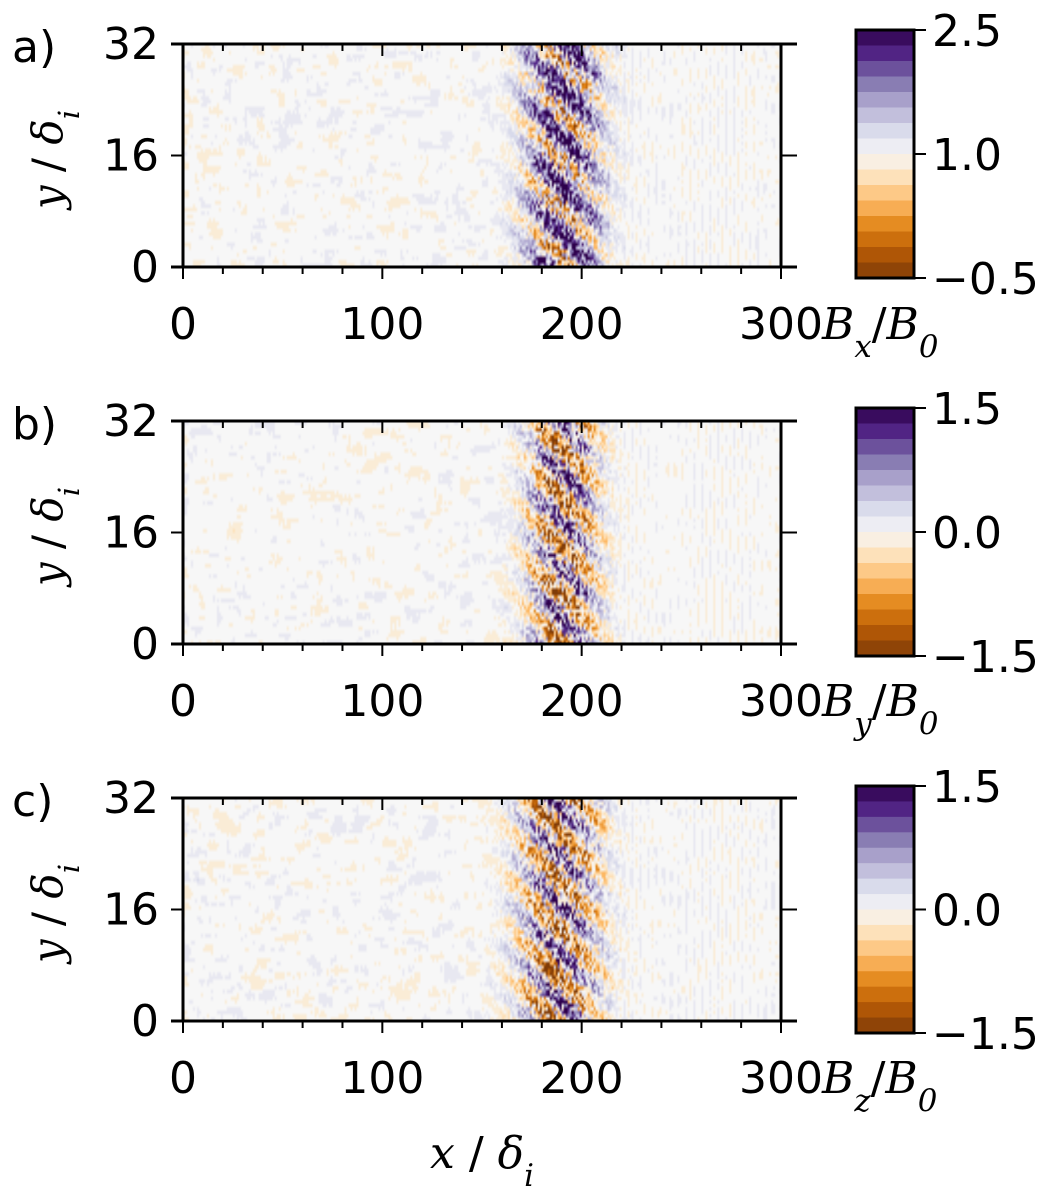  What do you see at coordinates (967, 31) in the screenshot?
I see `colorbar-tick-label: 2.5` at bounding box center [967, 31].